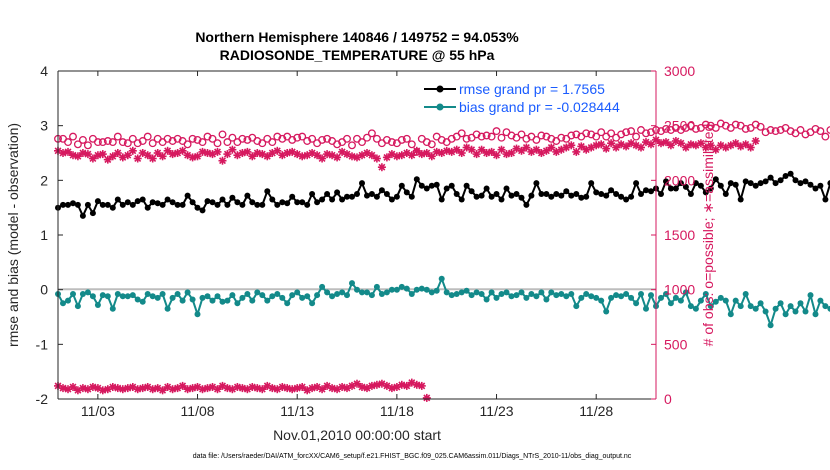  Describe the element at coordinates (44, 180) in the screenshot. I see `left-y-tick-label: 2` at that location.